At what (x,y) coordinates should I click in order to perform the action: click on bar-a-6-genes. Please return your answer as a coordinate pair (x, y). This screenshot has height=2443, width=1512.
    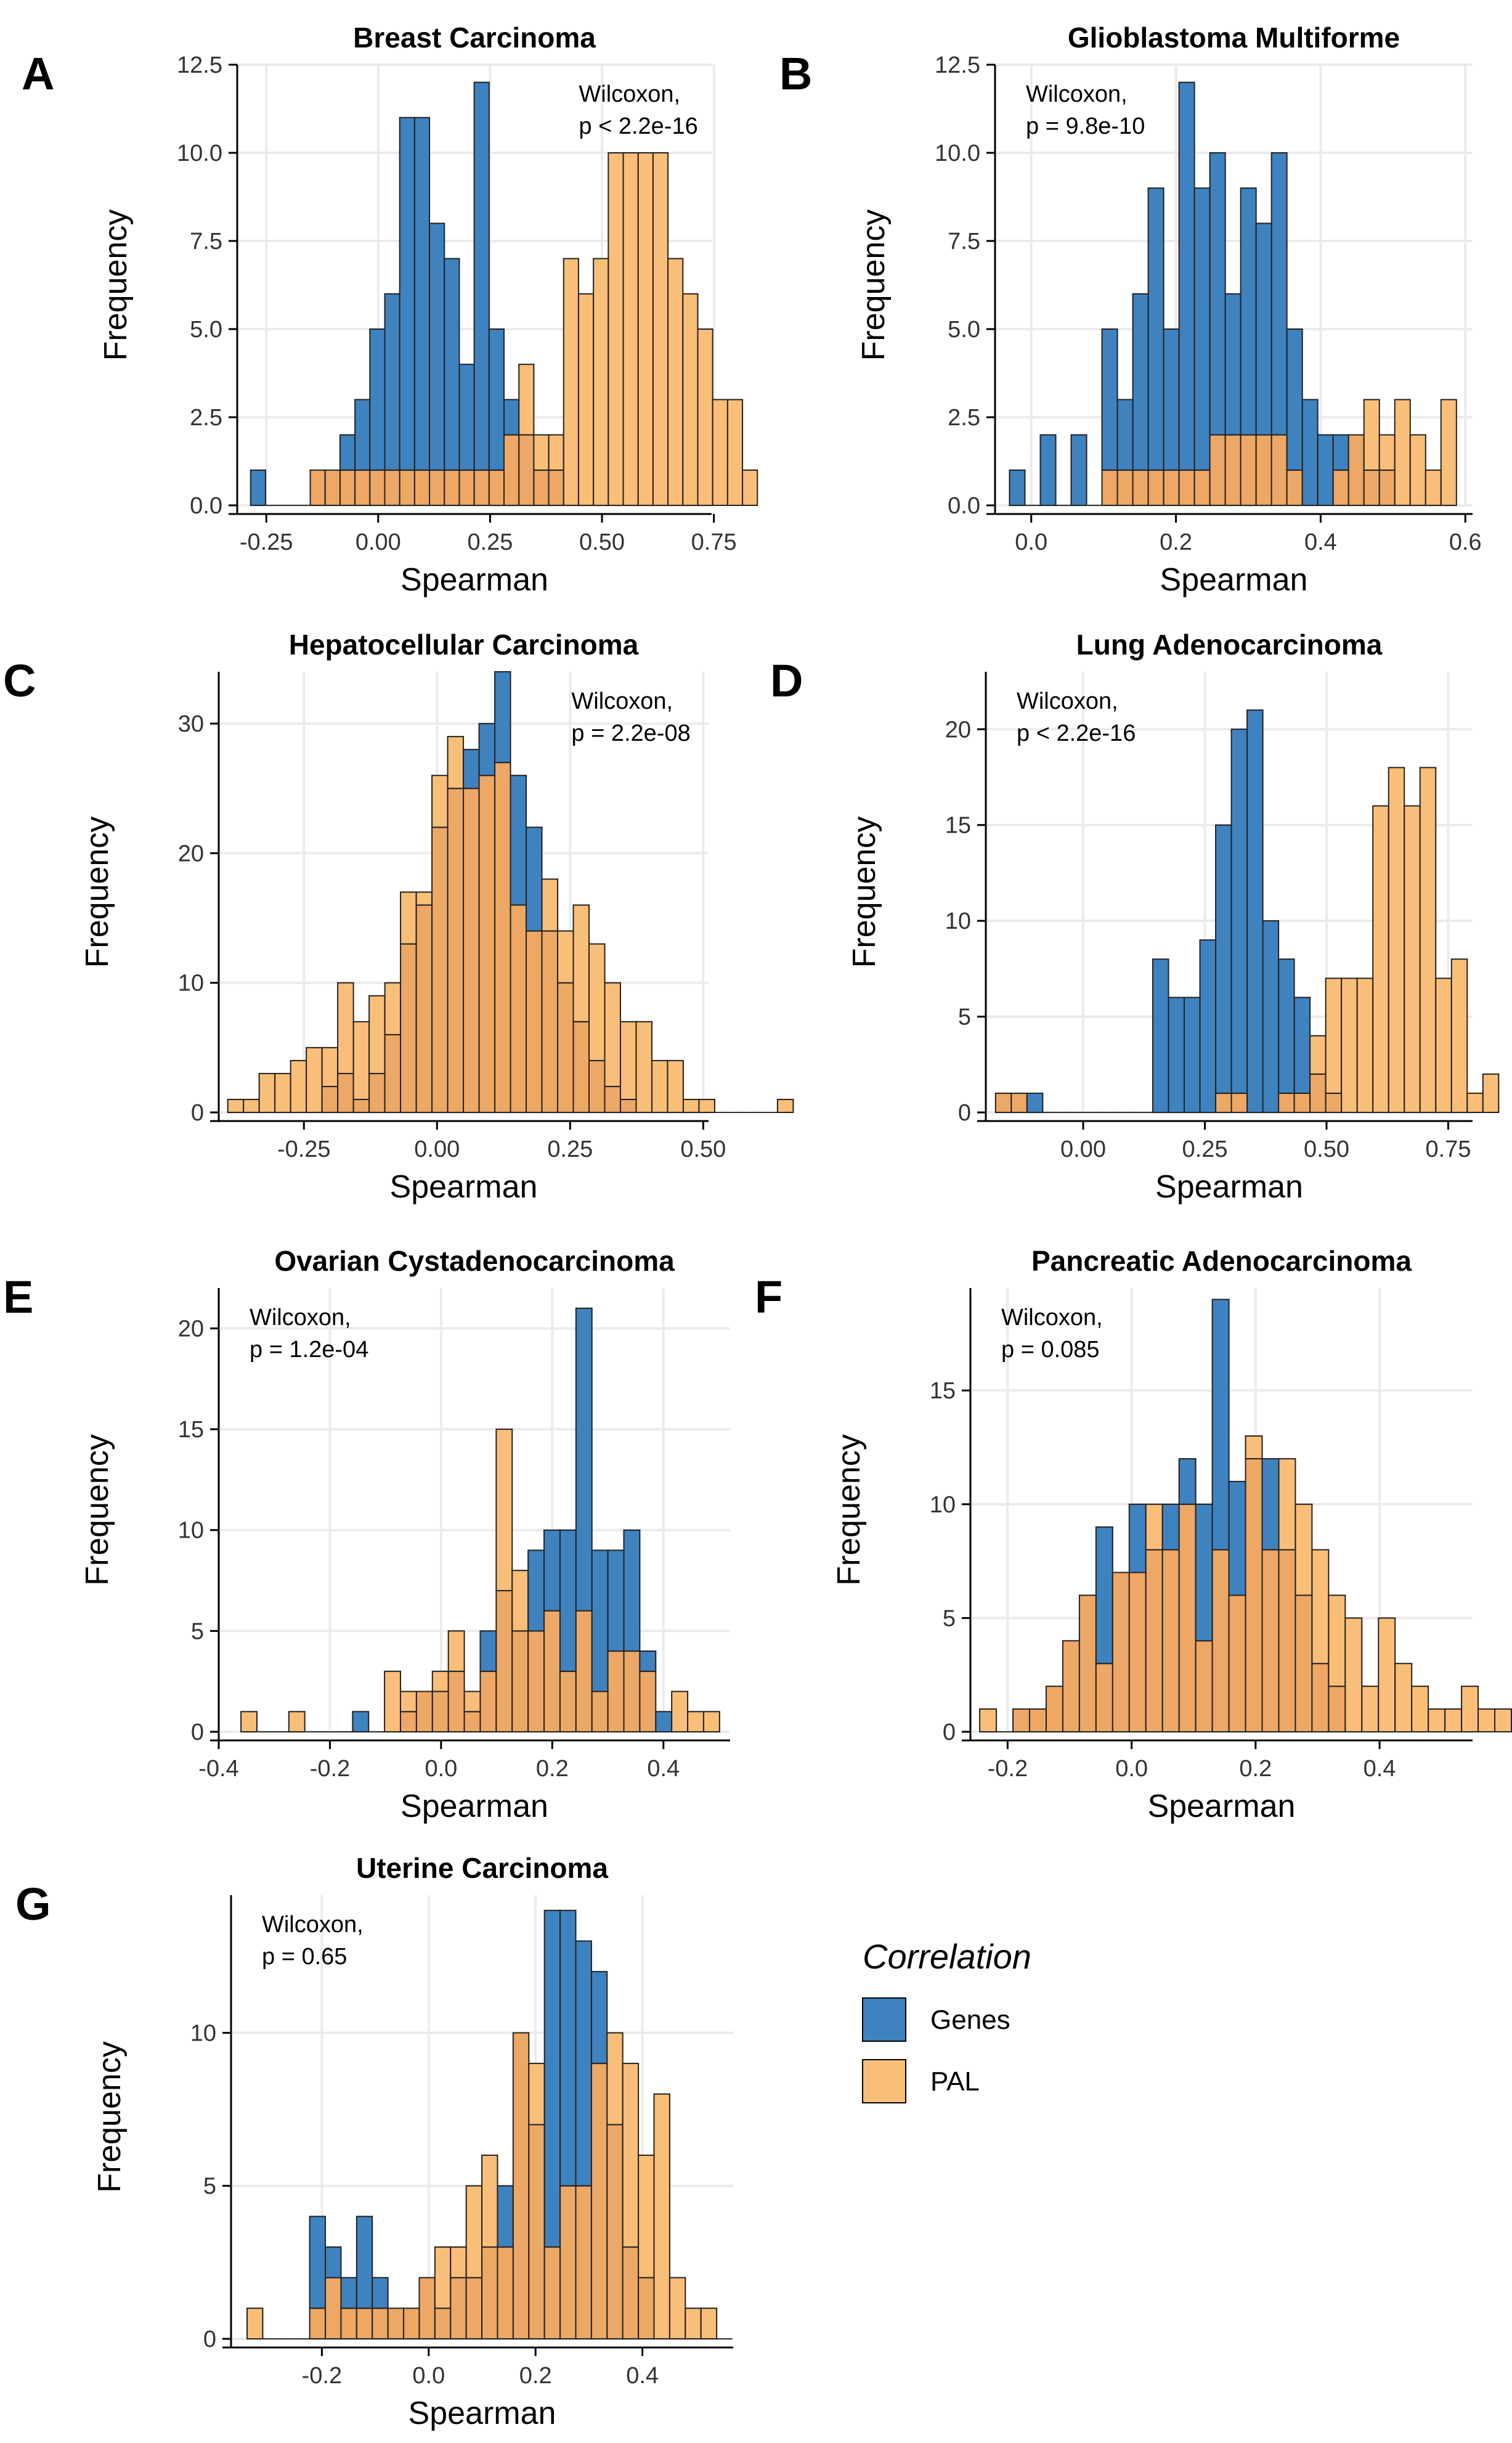
    Looking at the image, I should click on (347, 452).